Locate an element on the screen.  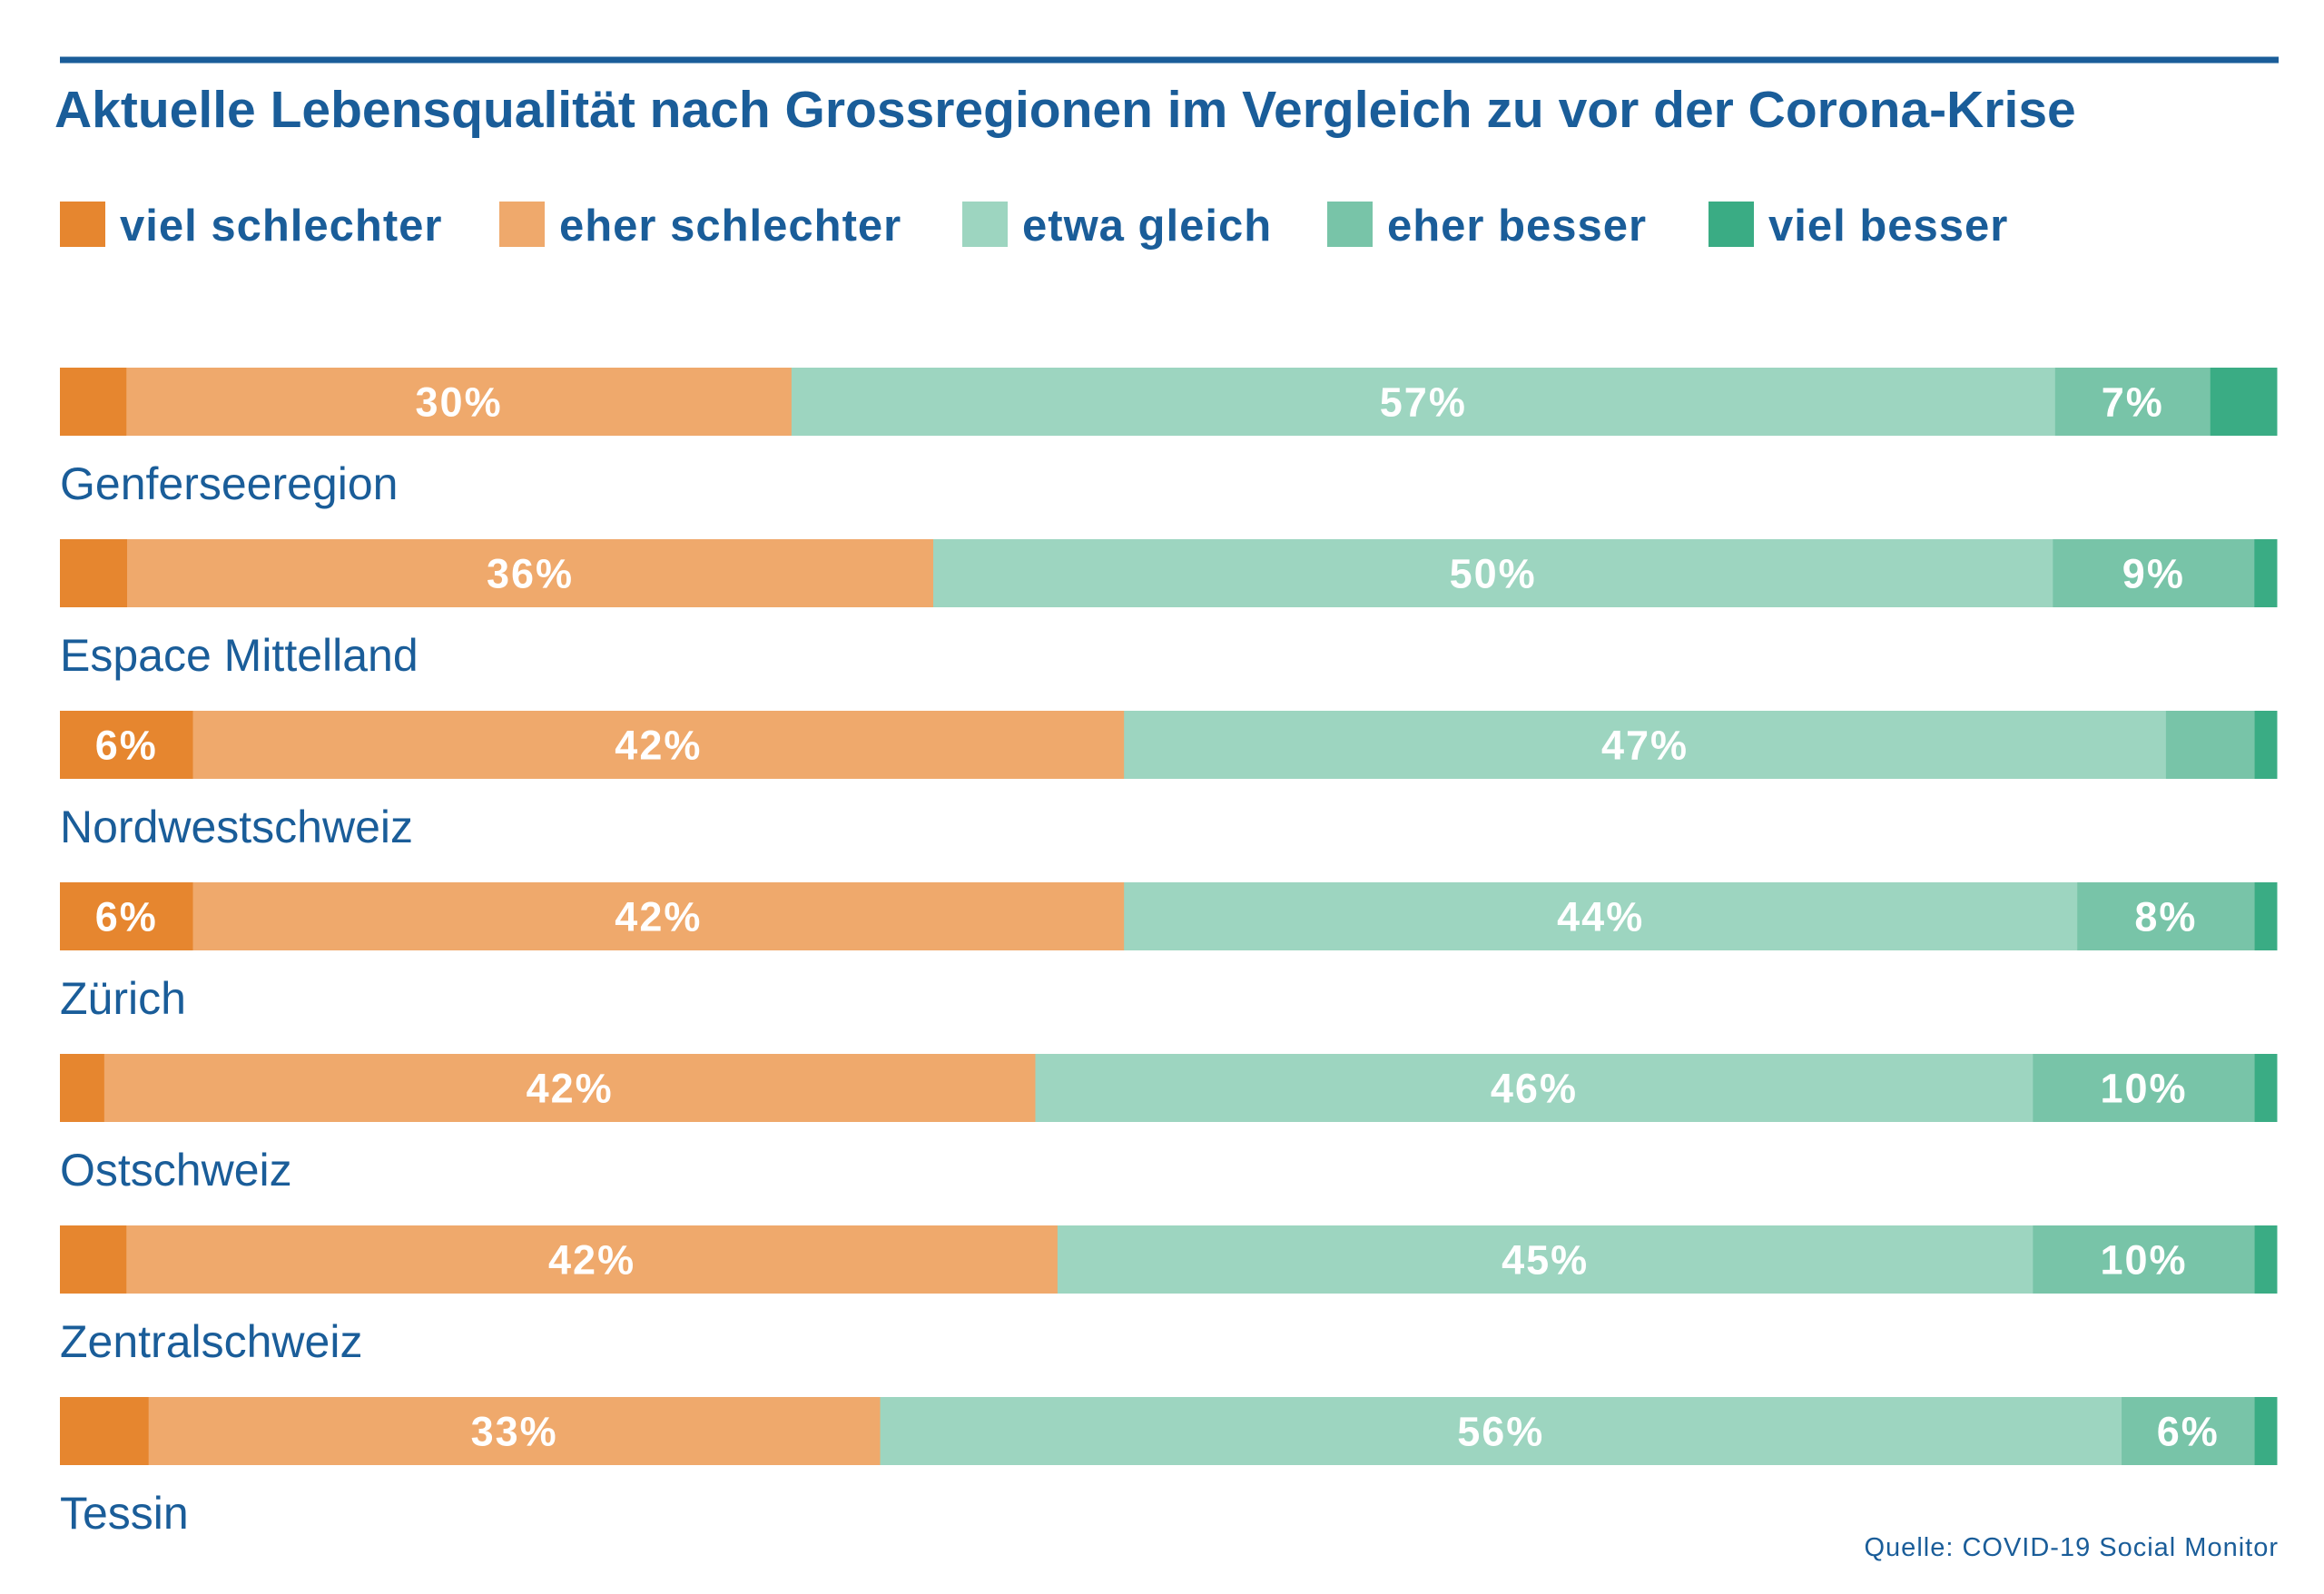
legend-label: etwa gleich is located at coordinates (1147, 227).